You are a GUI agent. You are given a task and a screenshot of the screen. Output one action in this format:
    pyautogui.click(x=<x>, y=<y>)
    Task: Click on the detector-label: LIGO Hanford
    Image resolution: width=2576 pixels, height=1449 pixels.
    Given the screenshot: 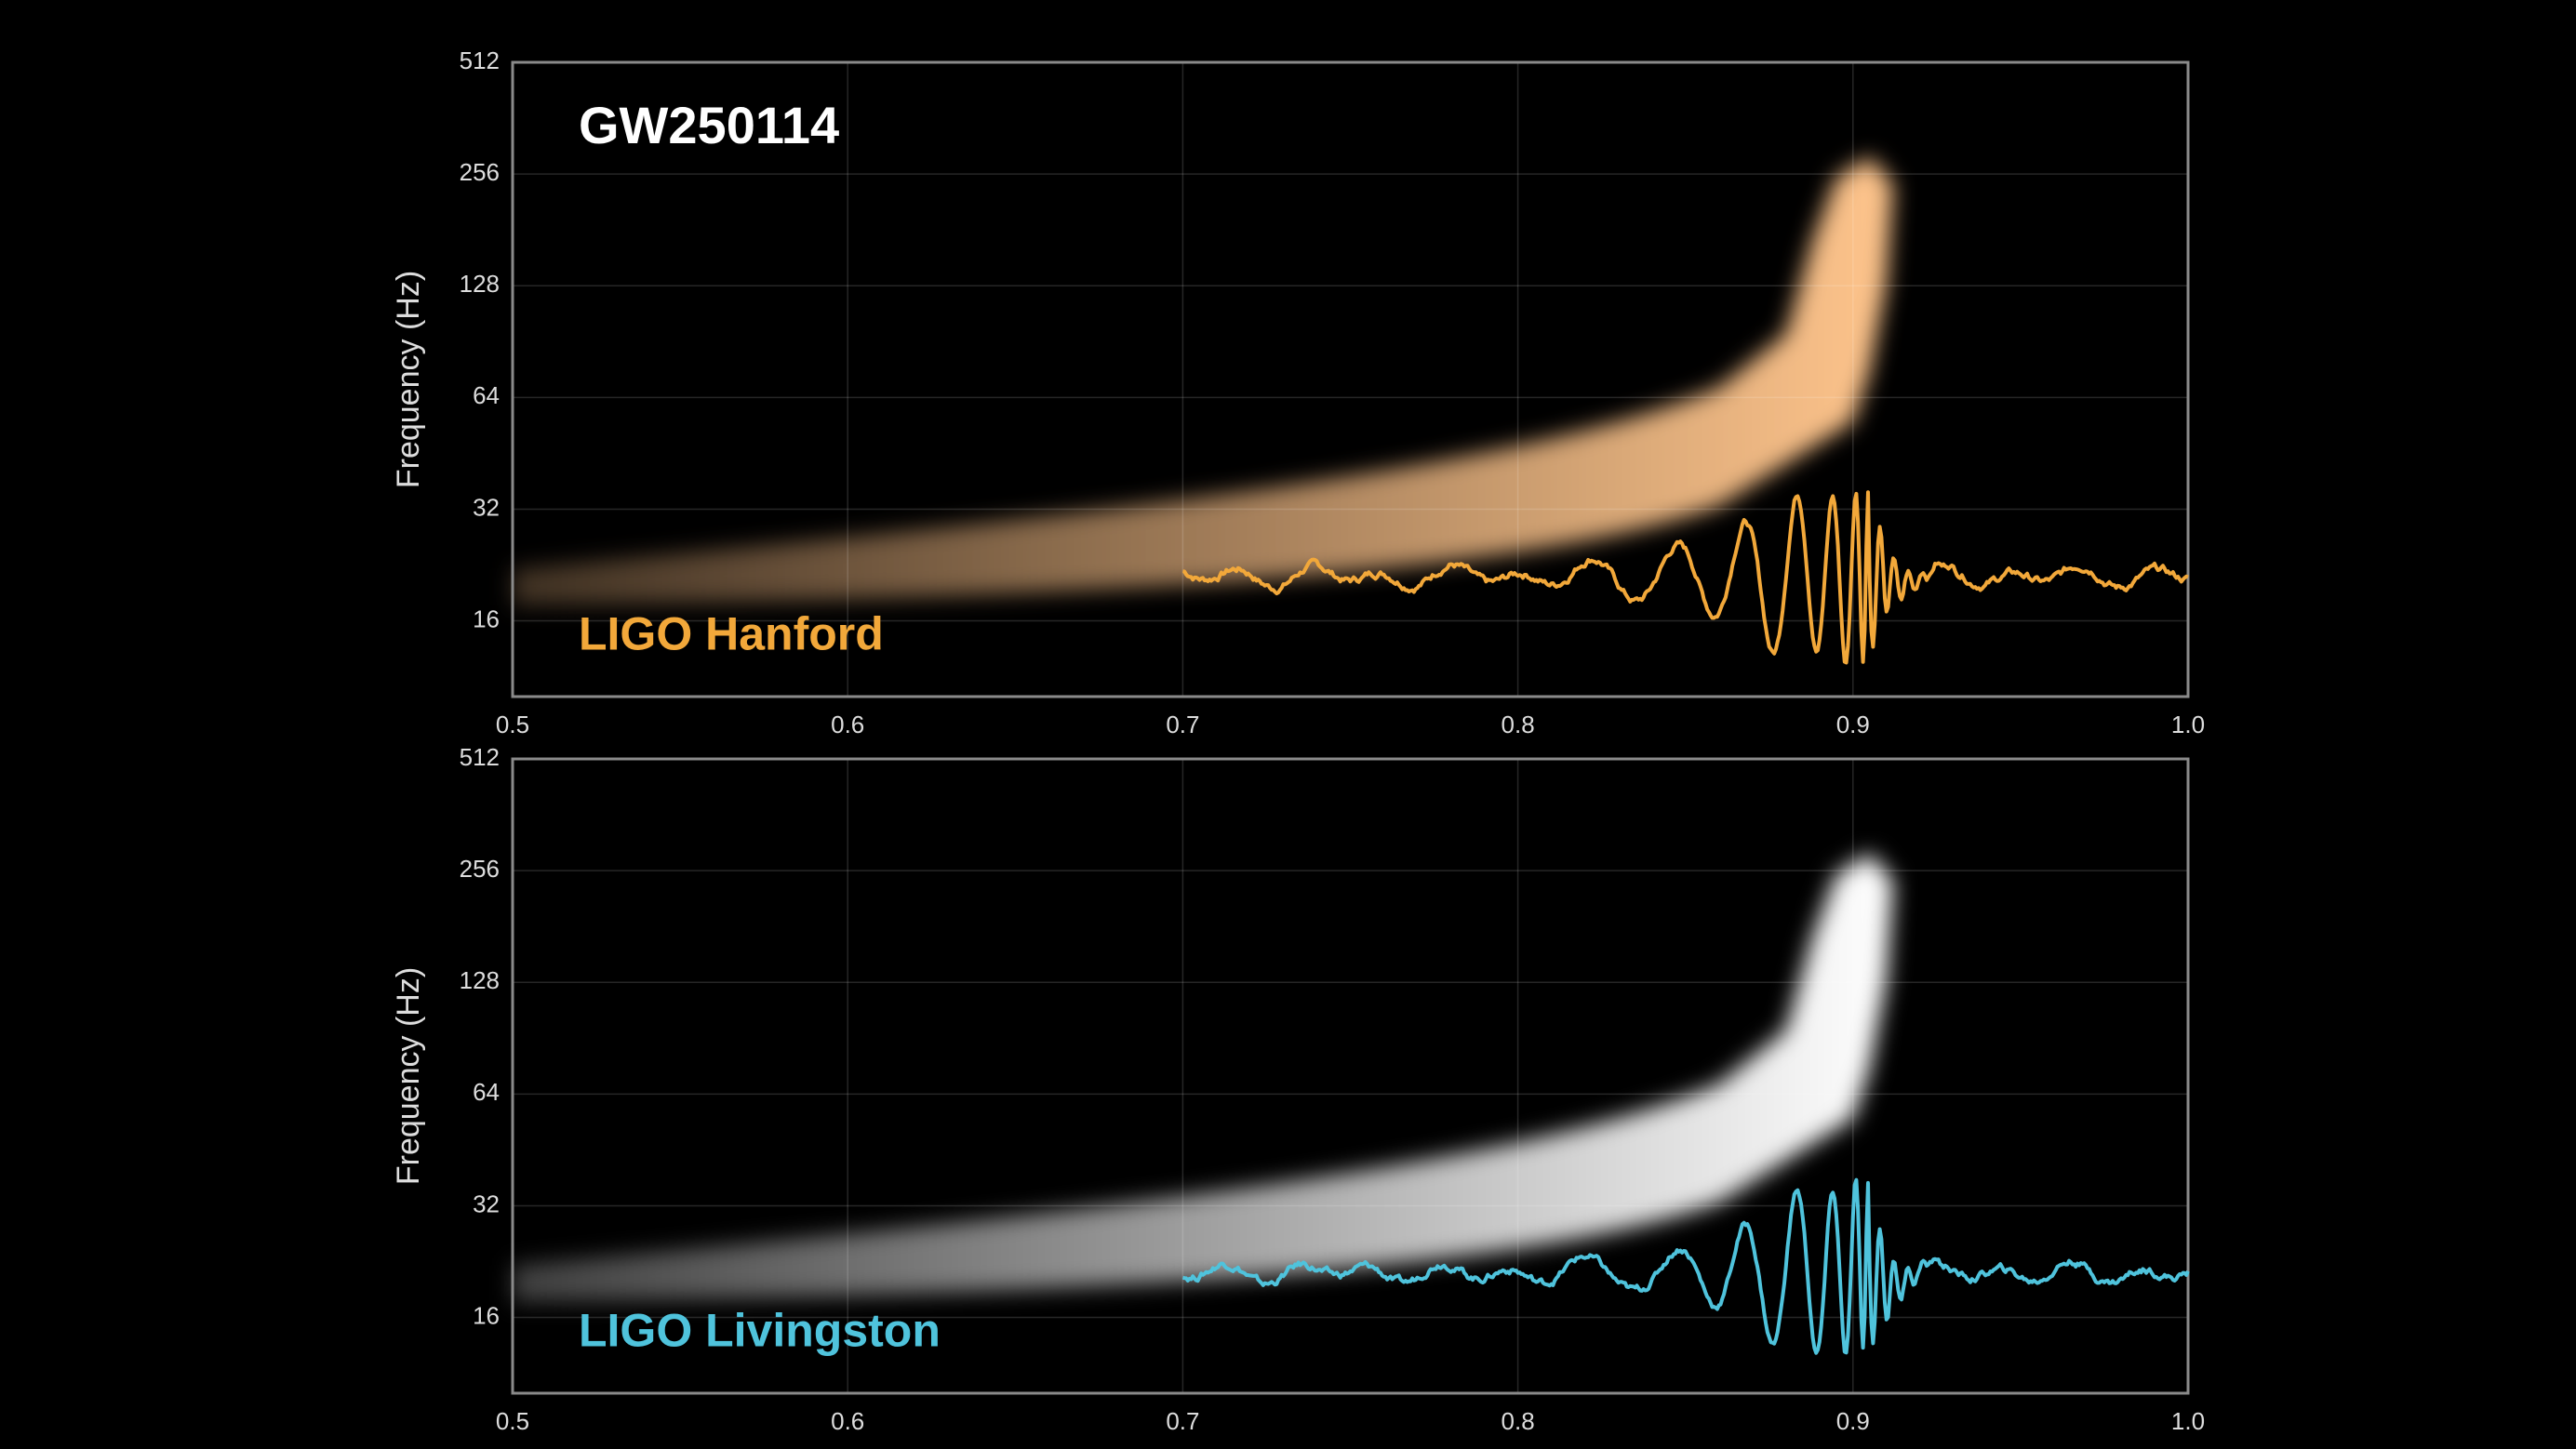 What is the action you would take?
    pyautogui.click(x=731, y=633)
    